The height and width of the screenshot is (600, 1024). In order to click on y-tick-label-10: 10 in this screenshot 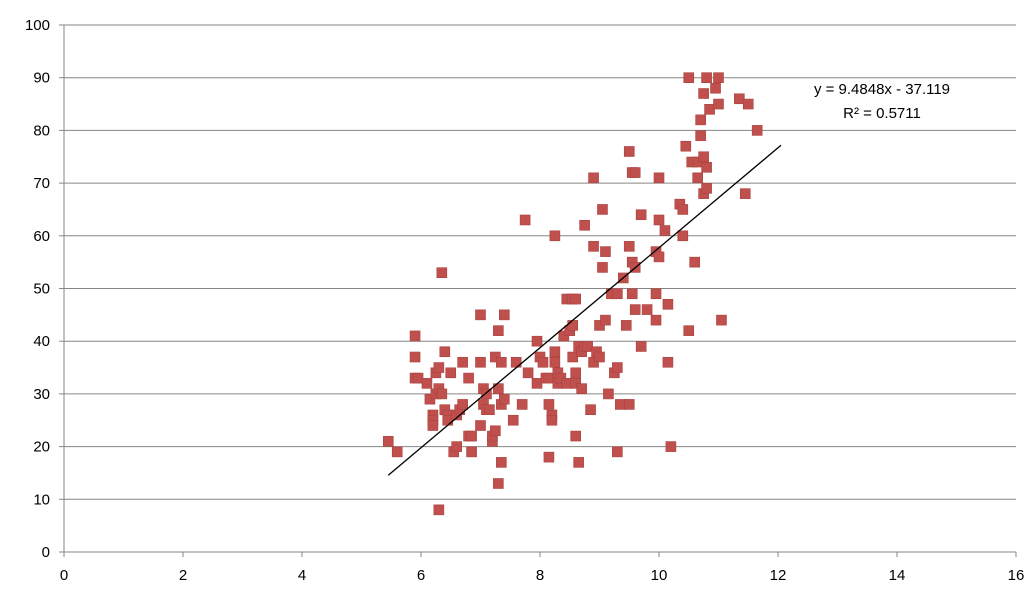, I will do `click(41, 499)`.